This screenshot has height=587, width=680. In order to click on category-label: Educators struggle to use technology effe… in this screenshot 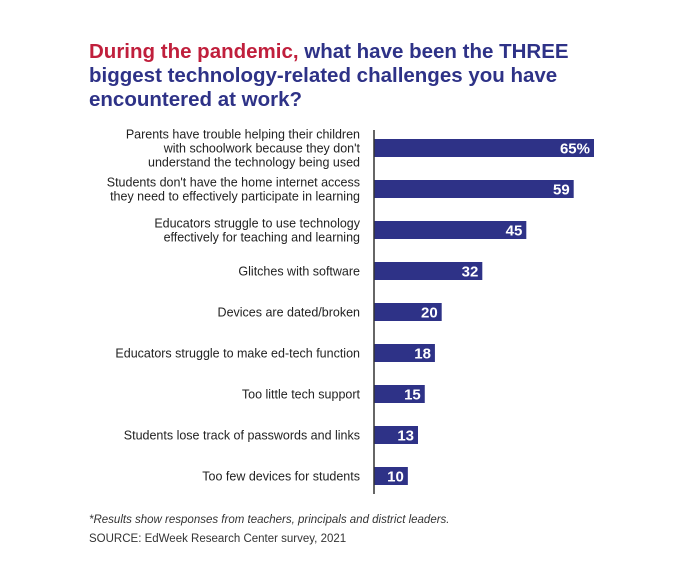, I will do `click(257, 231)`.